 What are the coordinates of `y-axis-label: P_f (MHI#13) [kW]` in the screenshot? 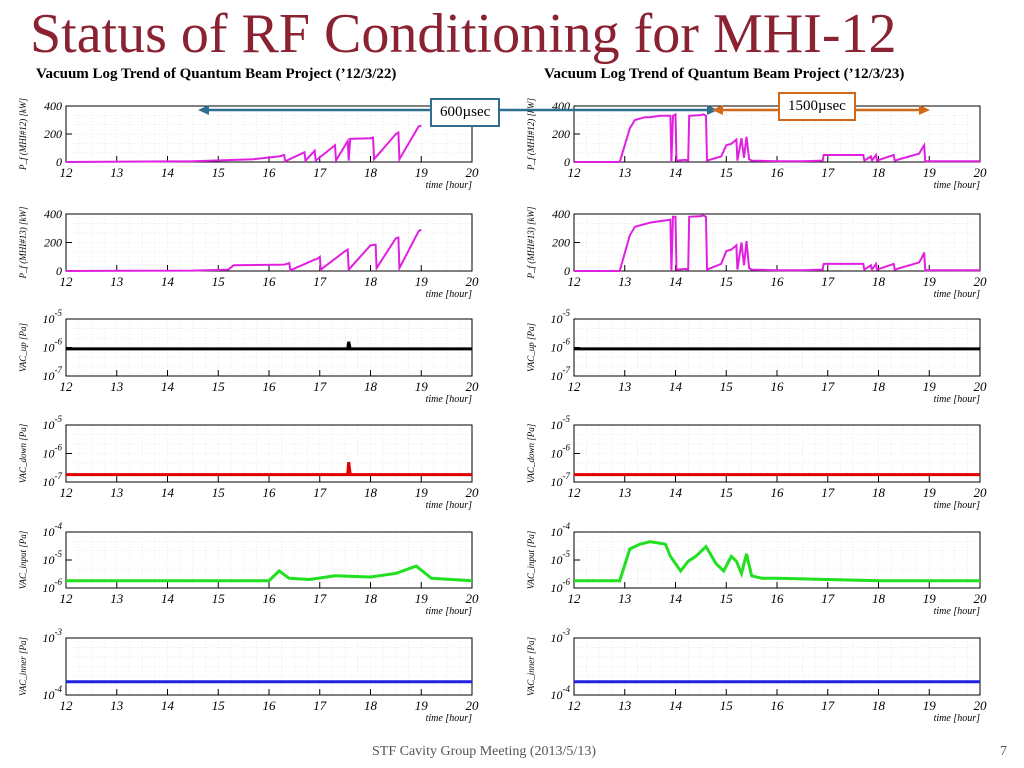 It's located at (531, 242).